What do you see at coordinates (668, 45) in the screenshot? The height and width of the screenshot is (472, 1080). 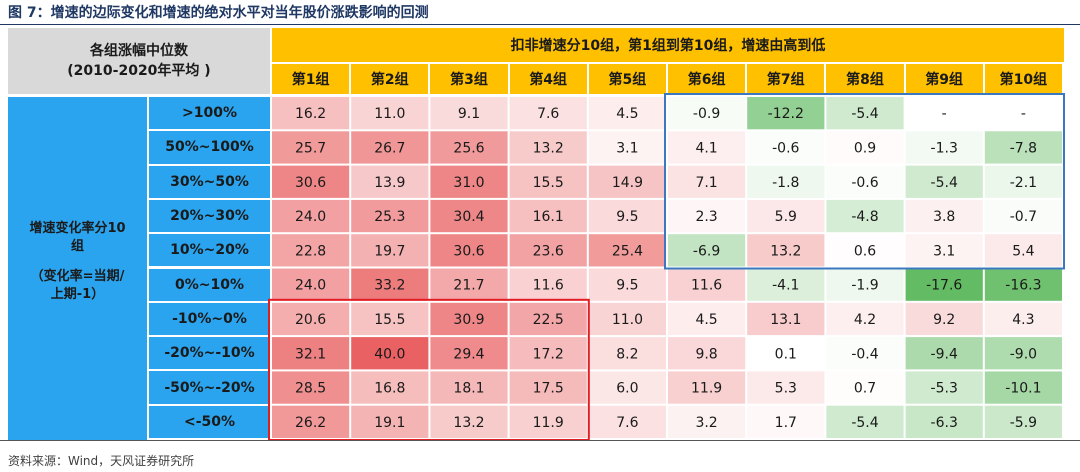 I see `top-span-header: 扣非增速分10组，第1组到第10组，增速由高到低` at bounding box center [668, 45].